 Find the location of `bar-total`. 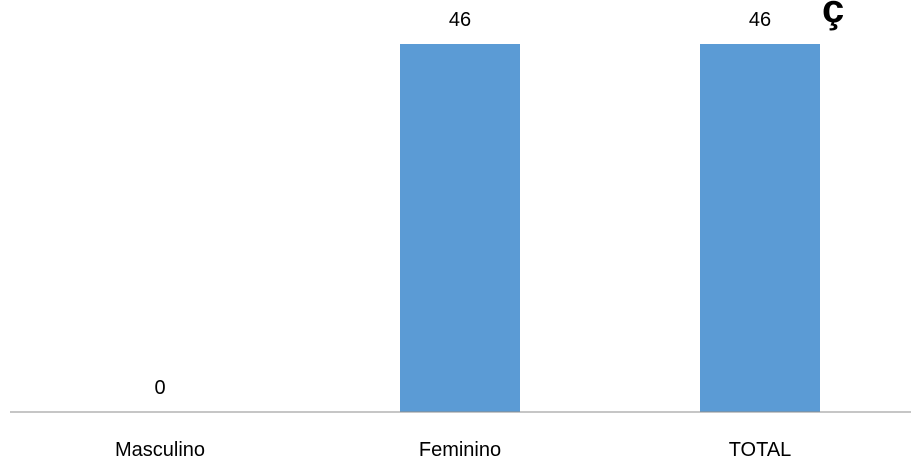

bar-total is located at coordinates (760, 228).